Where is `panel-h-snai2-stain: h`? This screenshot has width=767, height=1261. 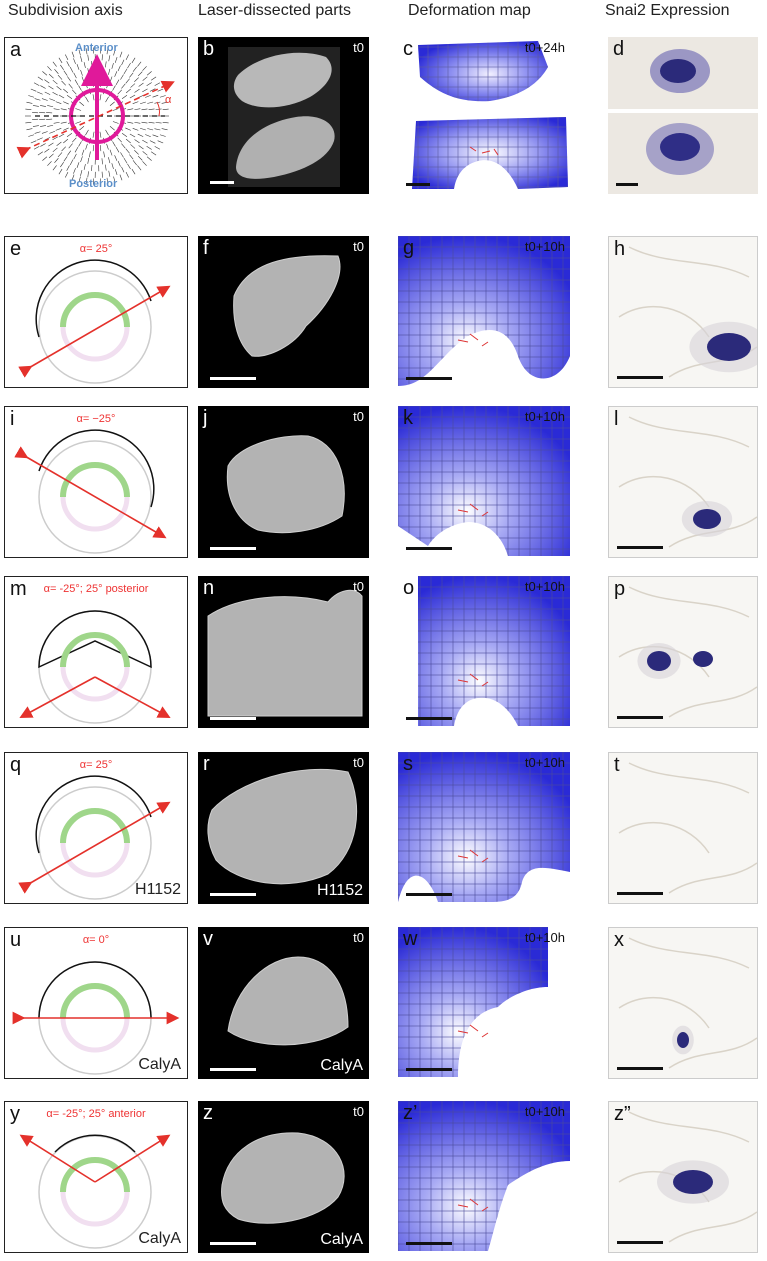 panel-h-snai2-stain: h is located at coordinates (683, 312).